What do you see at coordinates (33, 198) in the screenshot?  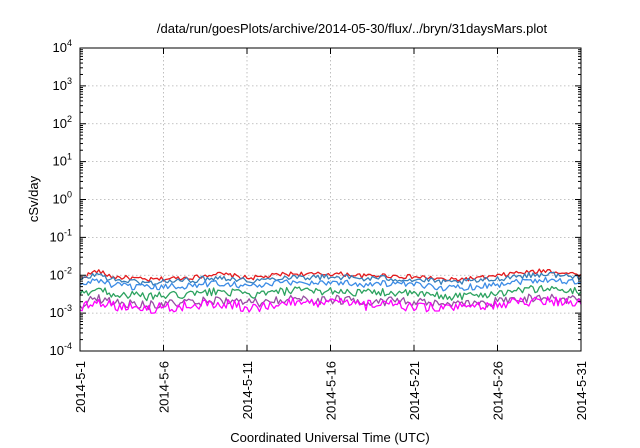 I see `y-axis-label: cSv/day` at bounding box center [33, 198].